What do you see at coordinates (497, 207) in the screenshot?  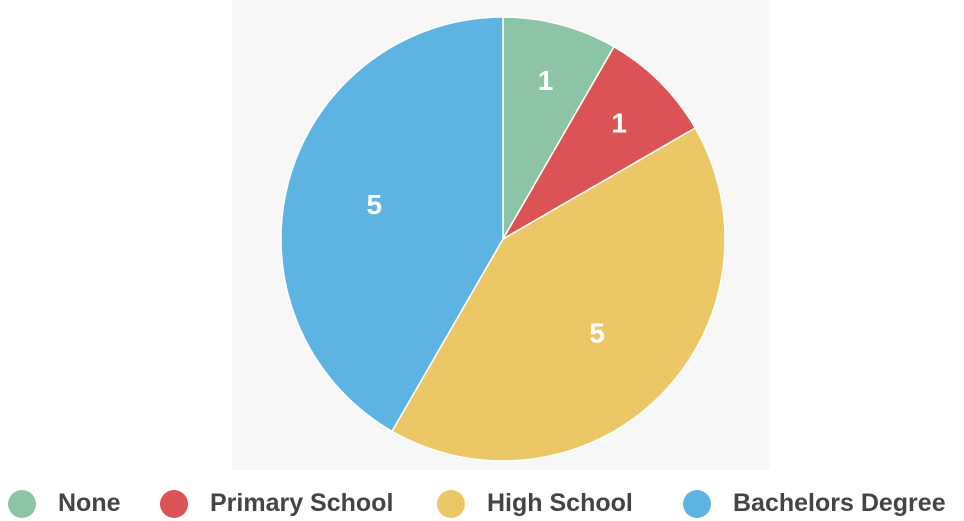 I see `pie-data-labels: 1 1 5 5` at bounding box center [497, 207].